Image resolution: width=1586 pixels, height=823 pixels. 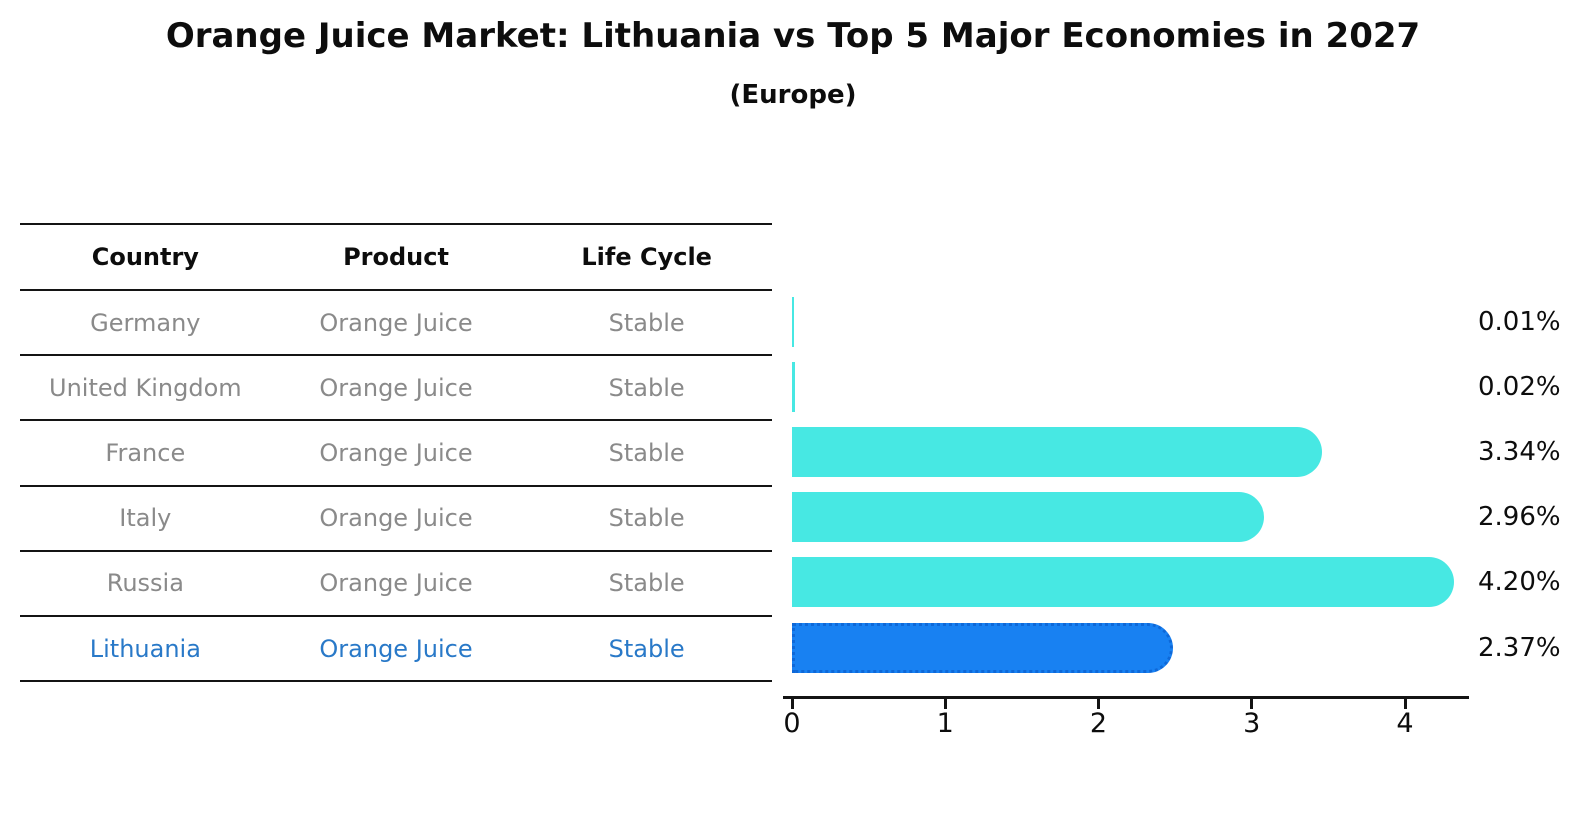 I want to click on table-row: Italy Orange Juice Stable, so click(x=396, y=519).